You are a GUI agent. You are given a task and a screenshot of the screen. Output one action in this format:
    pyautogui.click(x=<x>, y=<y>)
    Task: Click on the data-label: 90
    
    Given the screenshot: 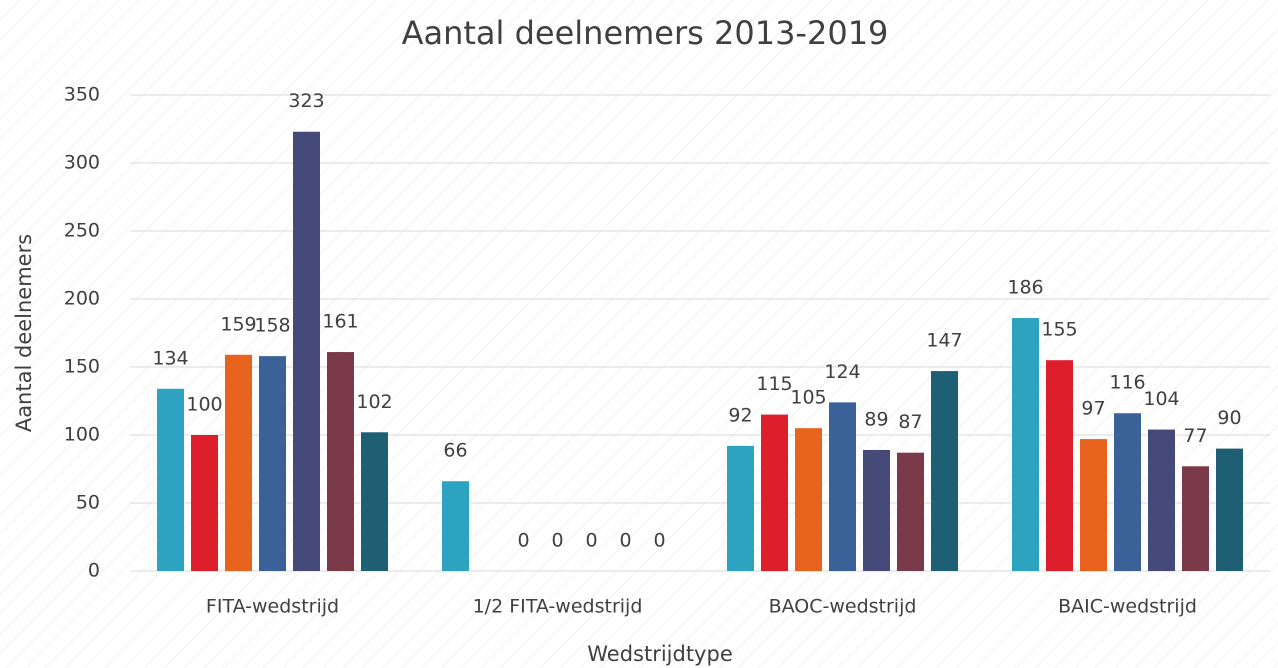 What is the action you would take?
    pyautogui.click(x=1229, y=418)
    